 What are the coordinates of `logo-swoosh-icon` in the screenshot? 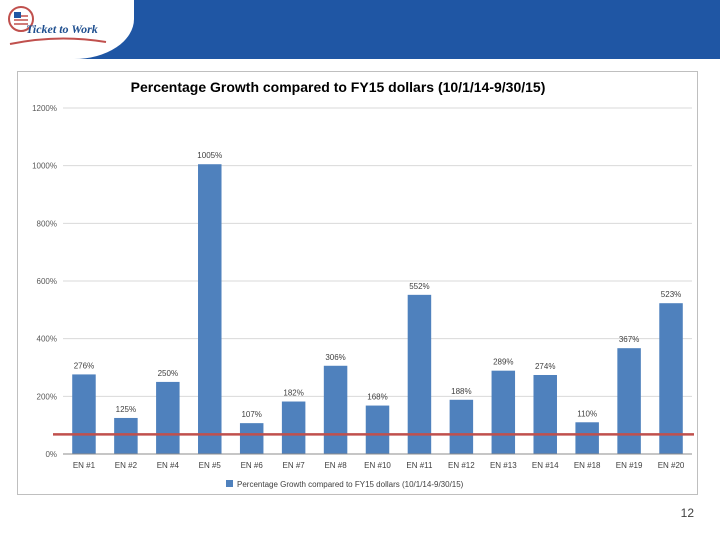 It's located at (58, 41).